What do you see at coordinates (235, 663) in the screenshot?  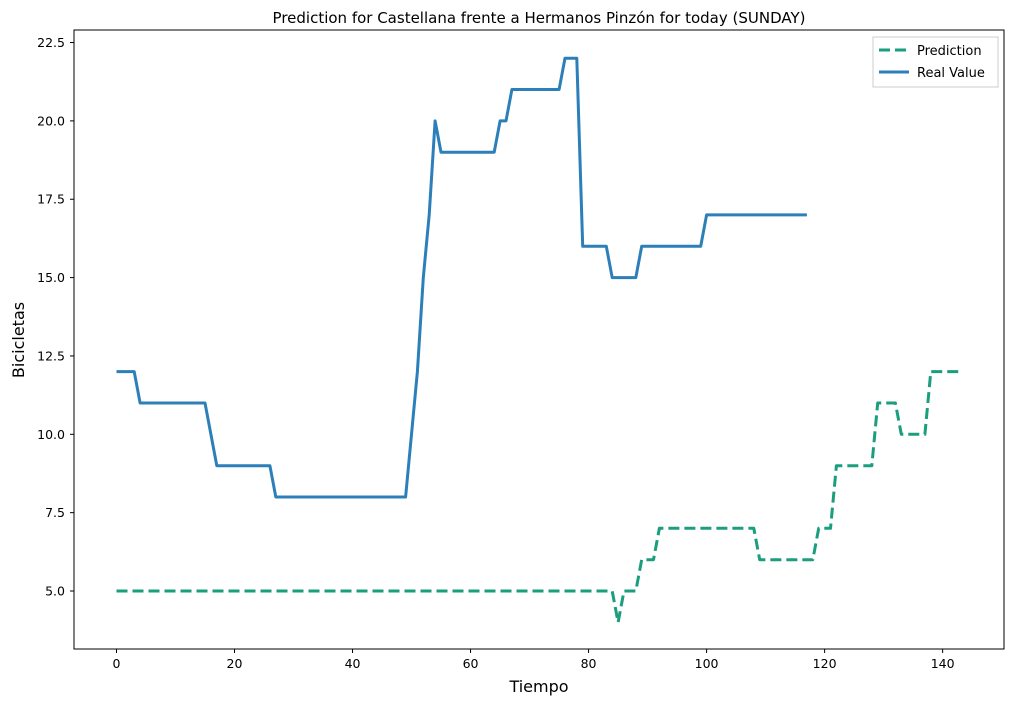 I see `x-tick-label: 20` at bounding box center [235, 663].